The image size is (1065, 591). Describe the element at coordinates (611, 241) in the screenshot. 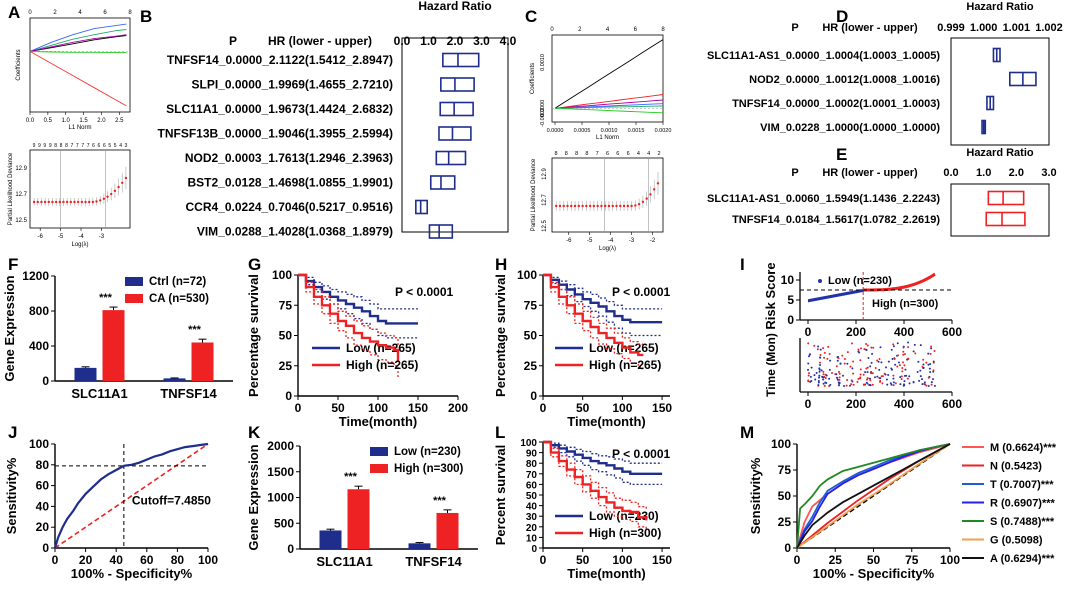

I see `x-tick-label: -4` at that location.